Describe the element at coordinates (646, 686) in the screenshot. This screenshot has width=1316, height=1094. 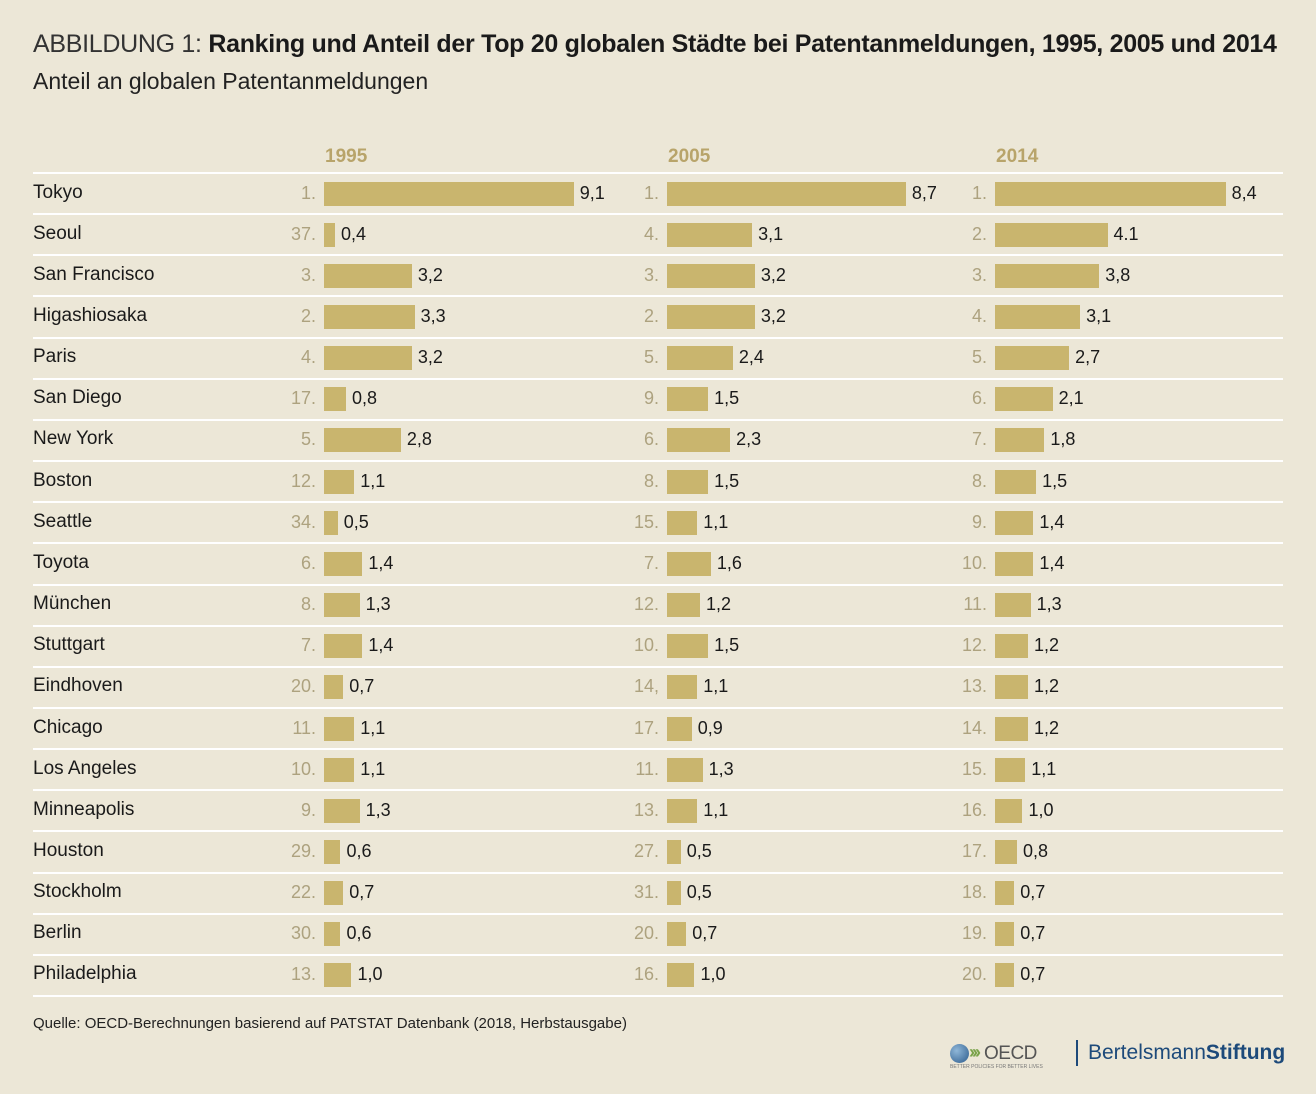
I see `rank-label: 14,` at that location.